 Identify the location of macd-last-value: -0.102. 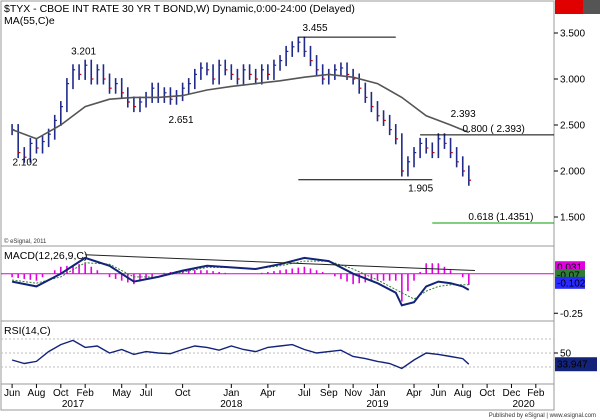
(571, 283).